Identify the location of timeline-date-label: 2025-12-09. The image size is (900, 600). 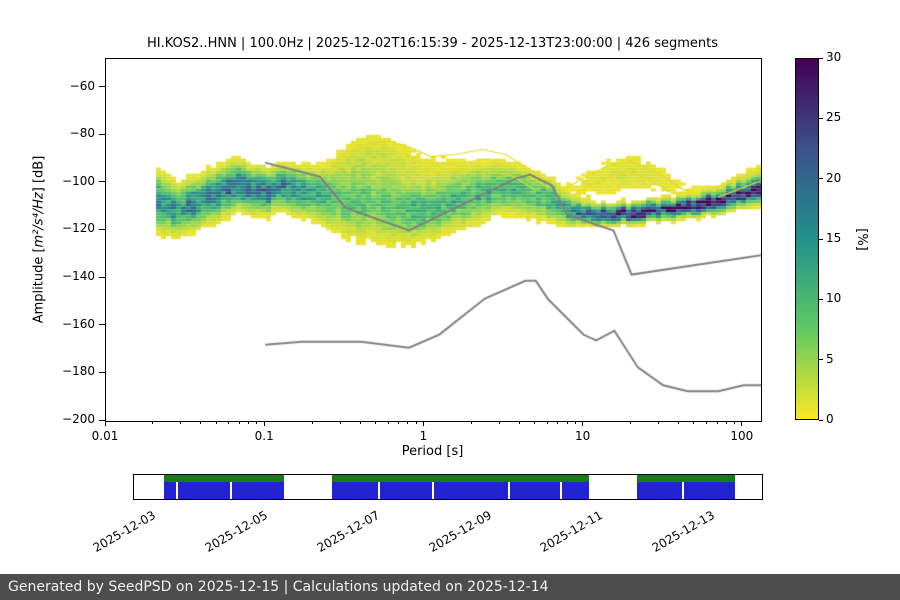
(460, 531).